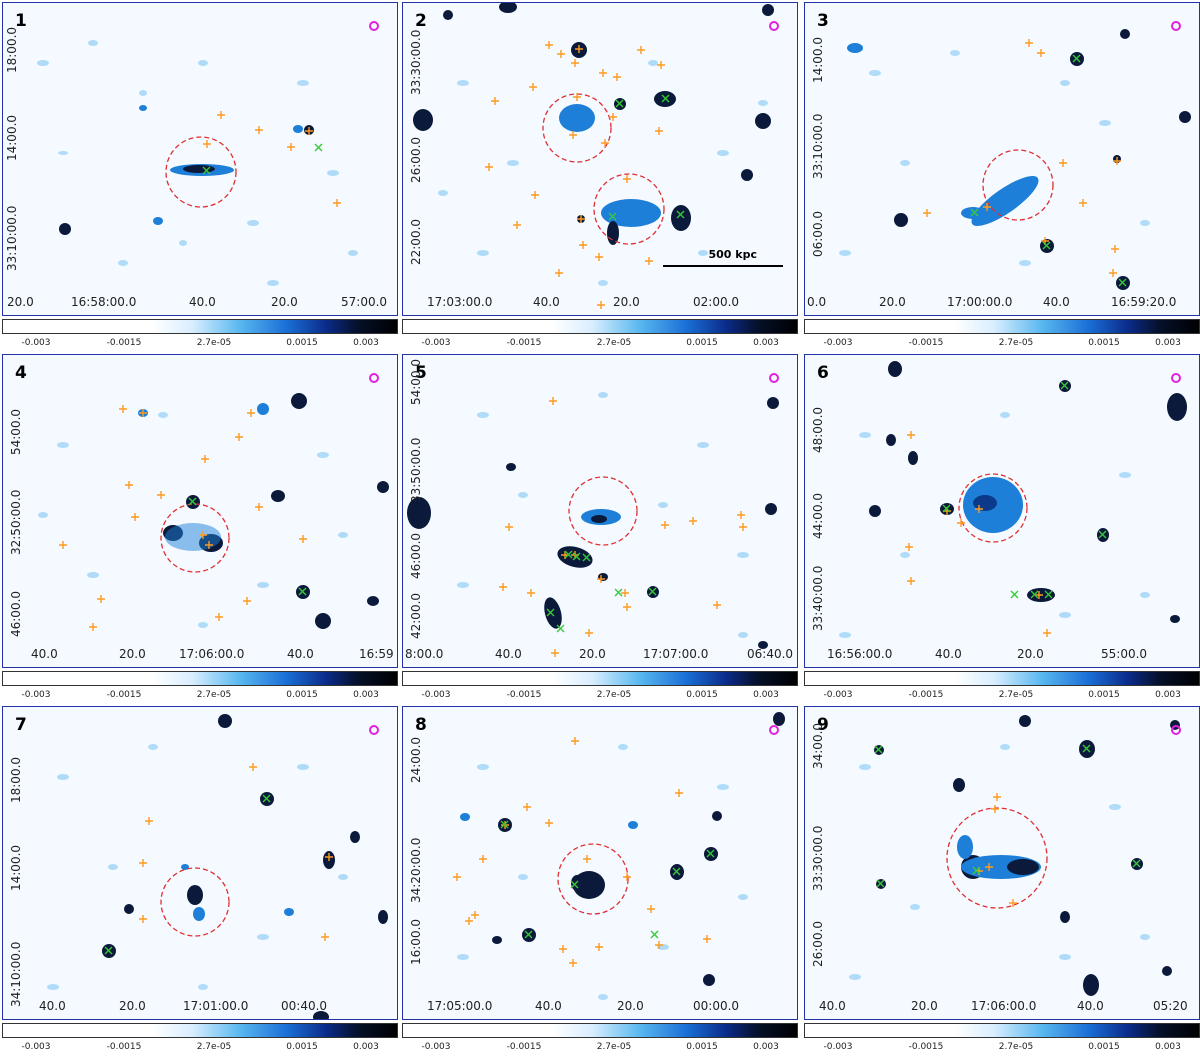 The width and height of the screenshot is (1200, 1058). Describe the element at coordinates (416, 759) in the screenshot. I see `dec-label: 24:00.0` at that location.